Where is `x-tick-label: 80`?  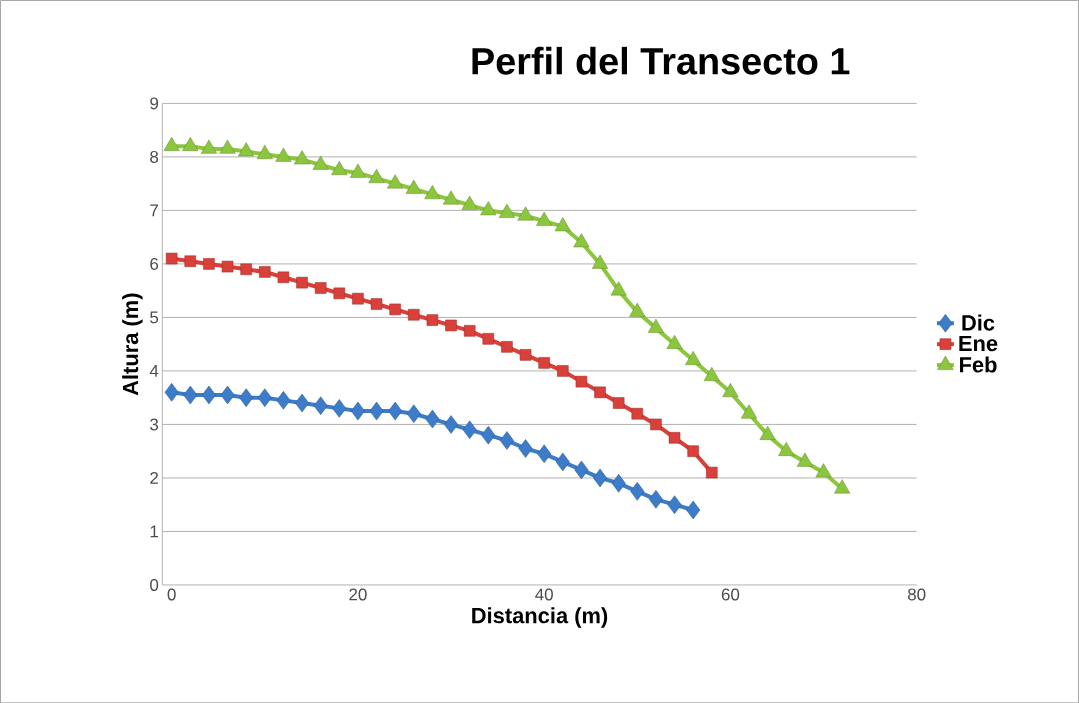
x-tick-label: 80 is located at coordinates (916, 594).